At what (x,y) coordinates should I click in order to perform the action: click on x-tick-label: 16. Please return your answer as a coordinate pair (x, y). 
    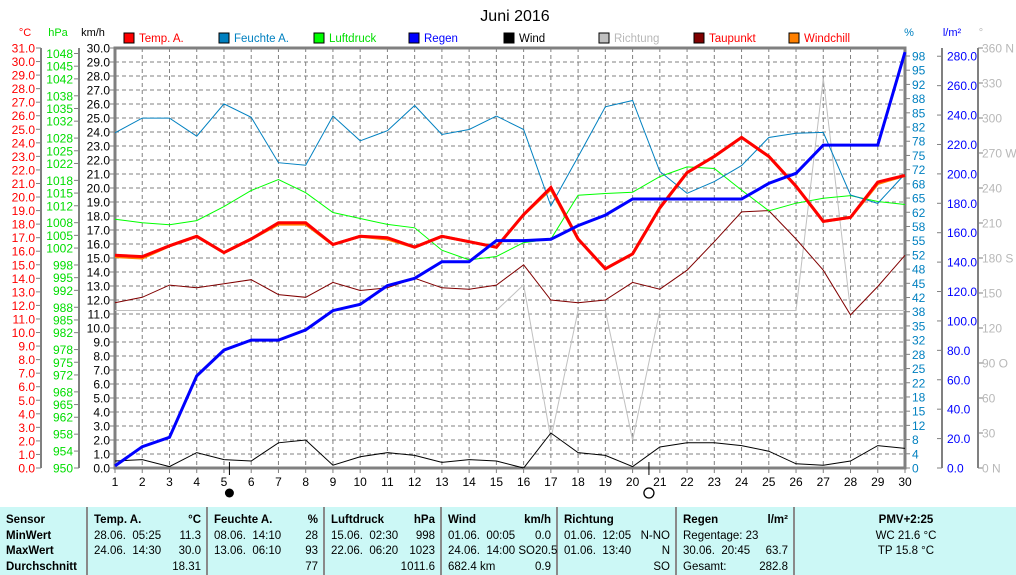
    Looking at the image, I should click on (524, 482).